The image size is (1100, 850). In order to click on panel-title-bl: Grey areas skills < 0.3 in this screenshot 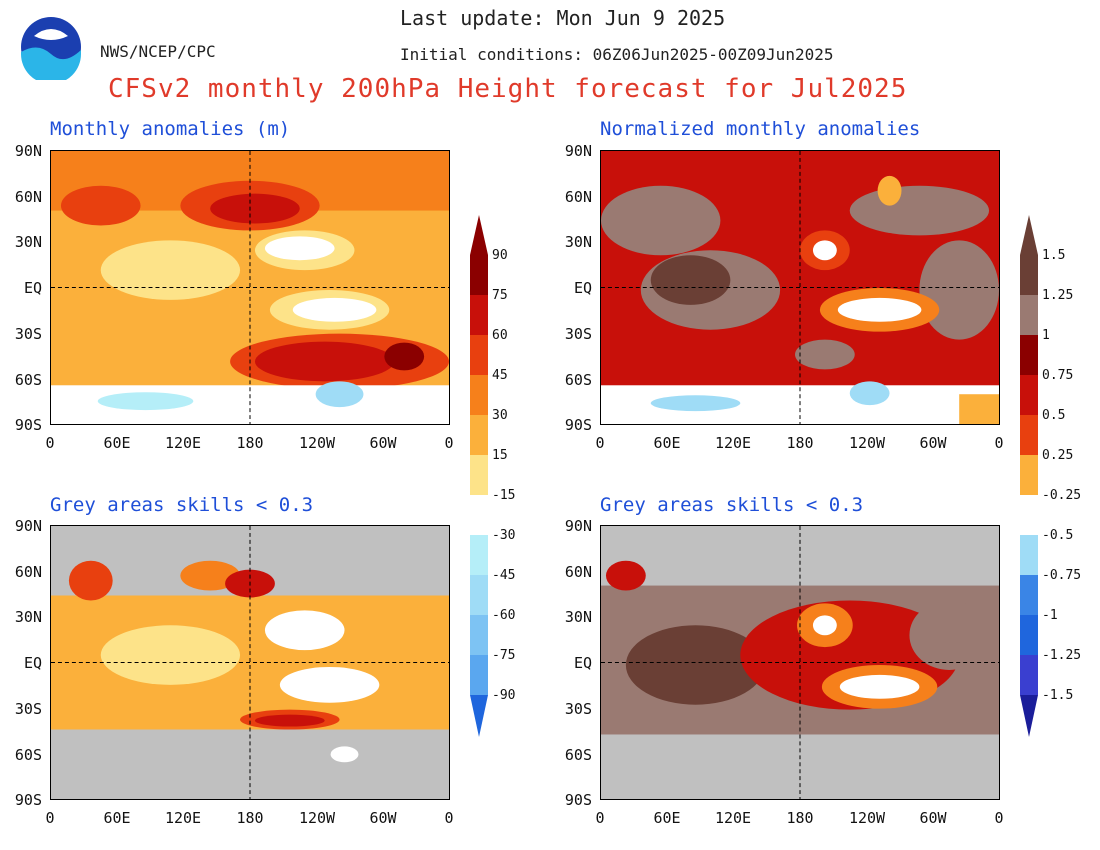, I will do `click(182, 505)`.